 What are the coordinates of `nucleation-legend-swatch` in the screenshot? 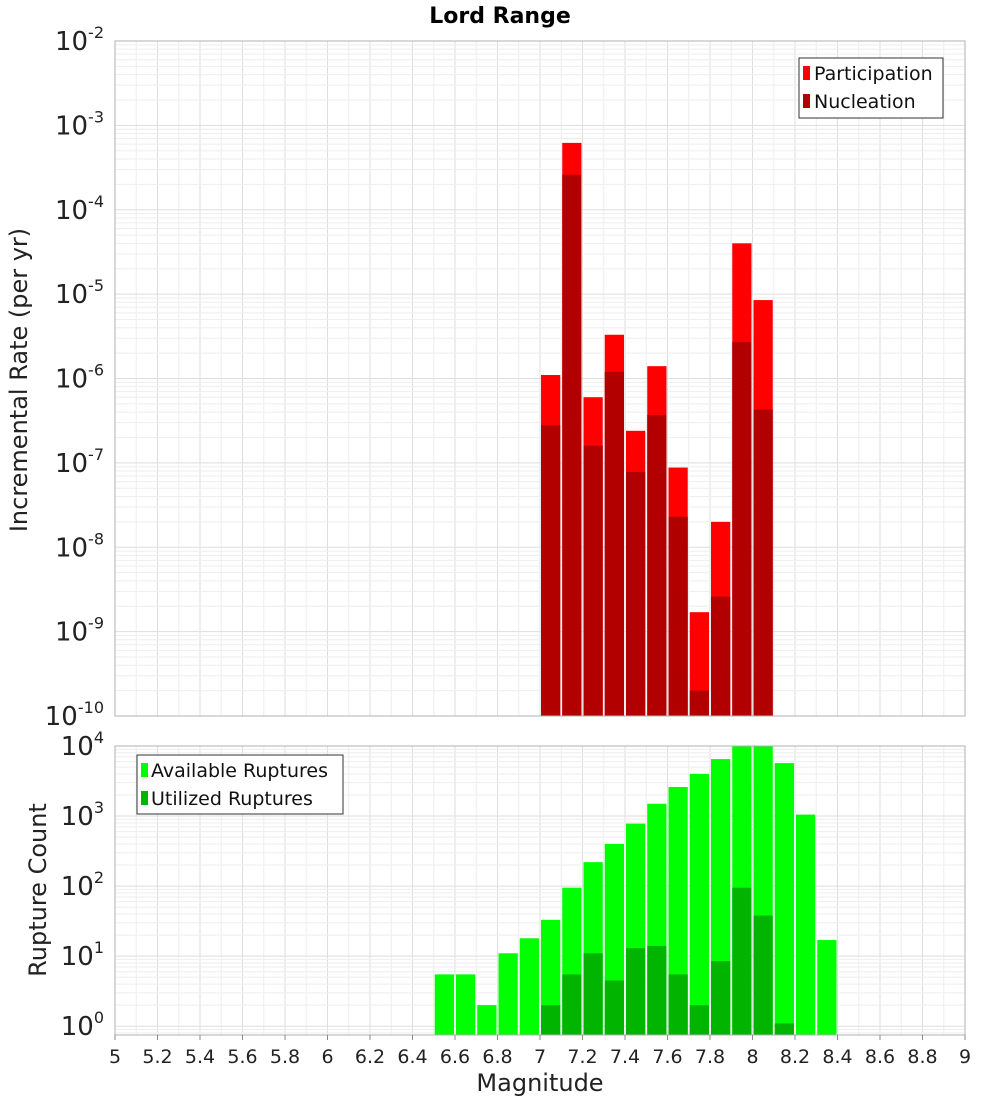 It's located at (806, 101).